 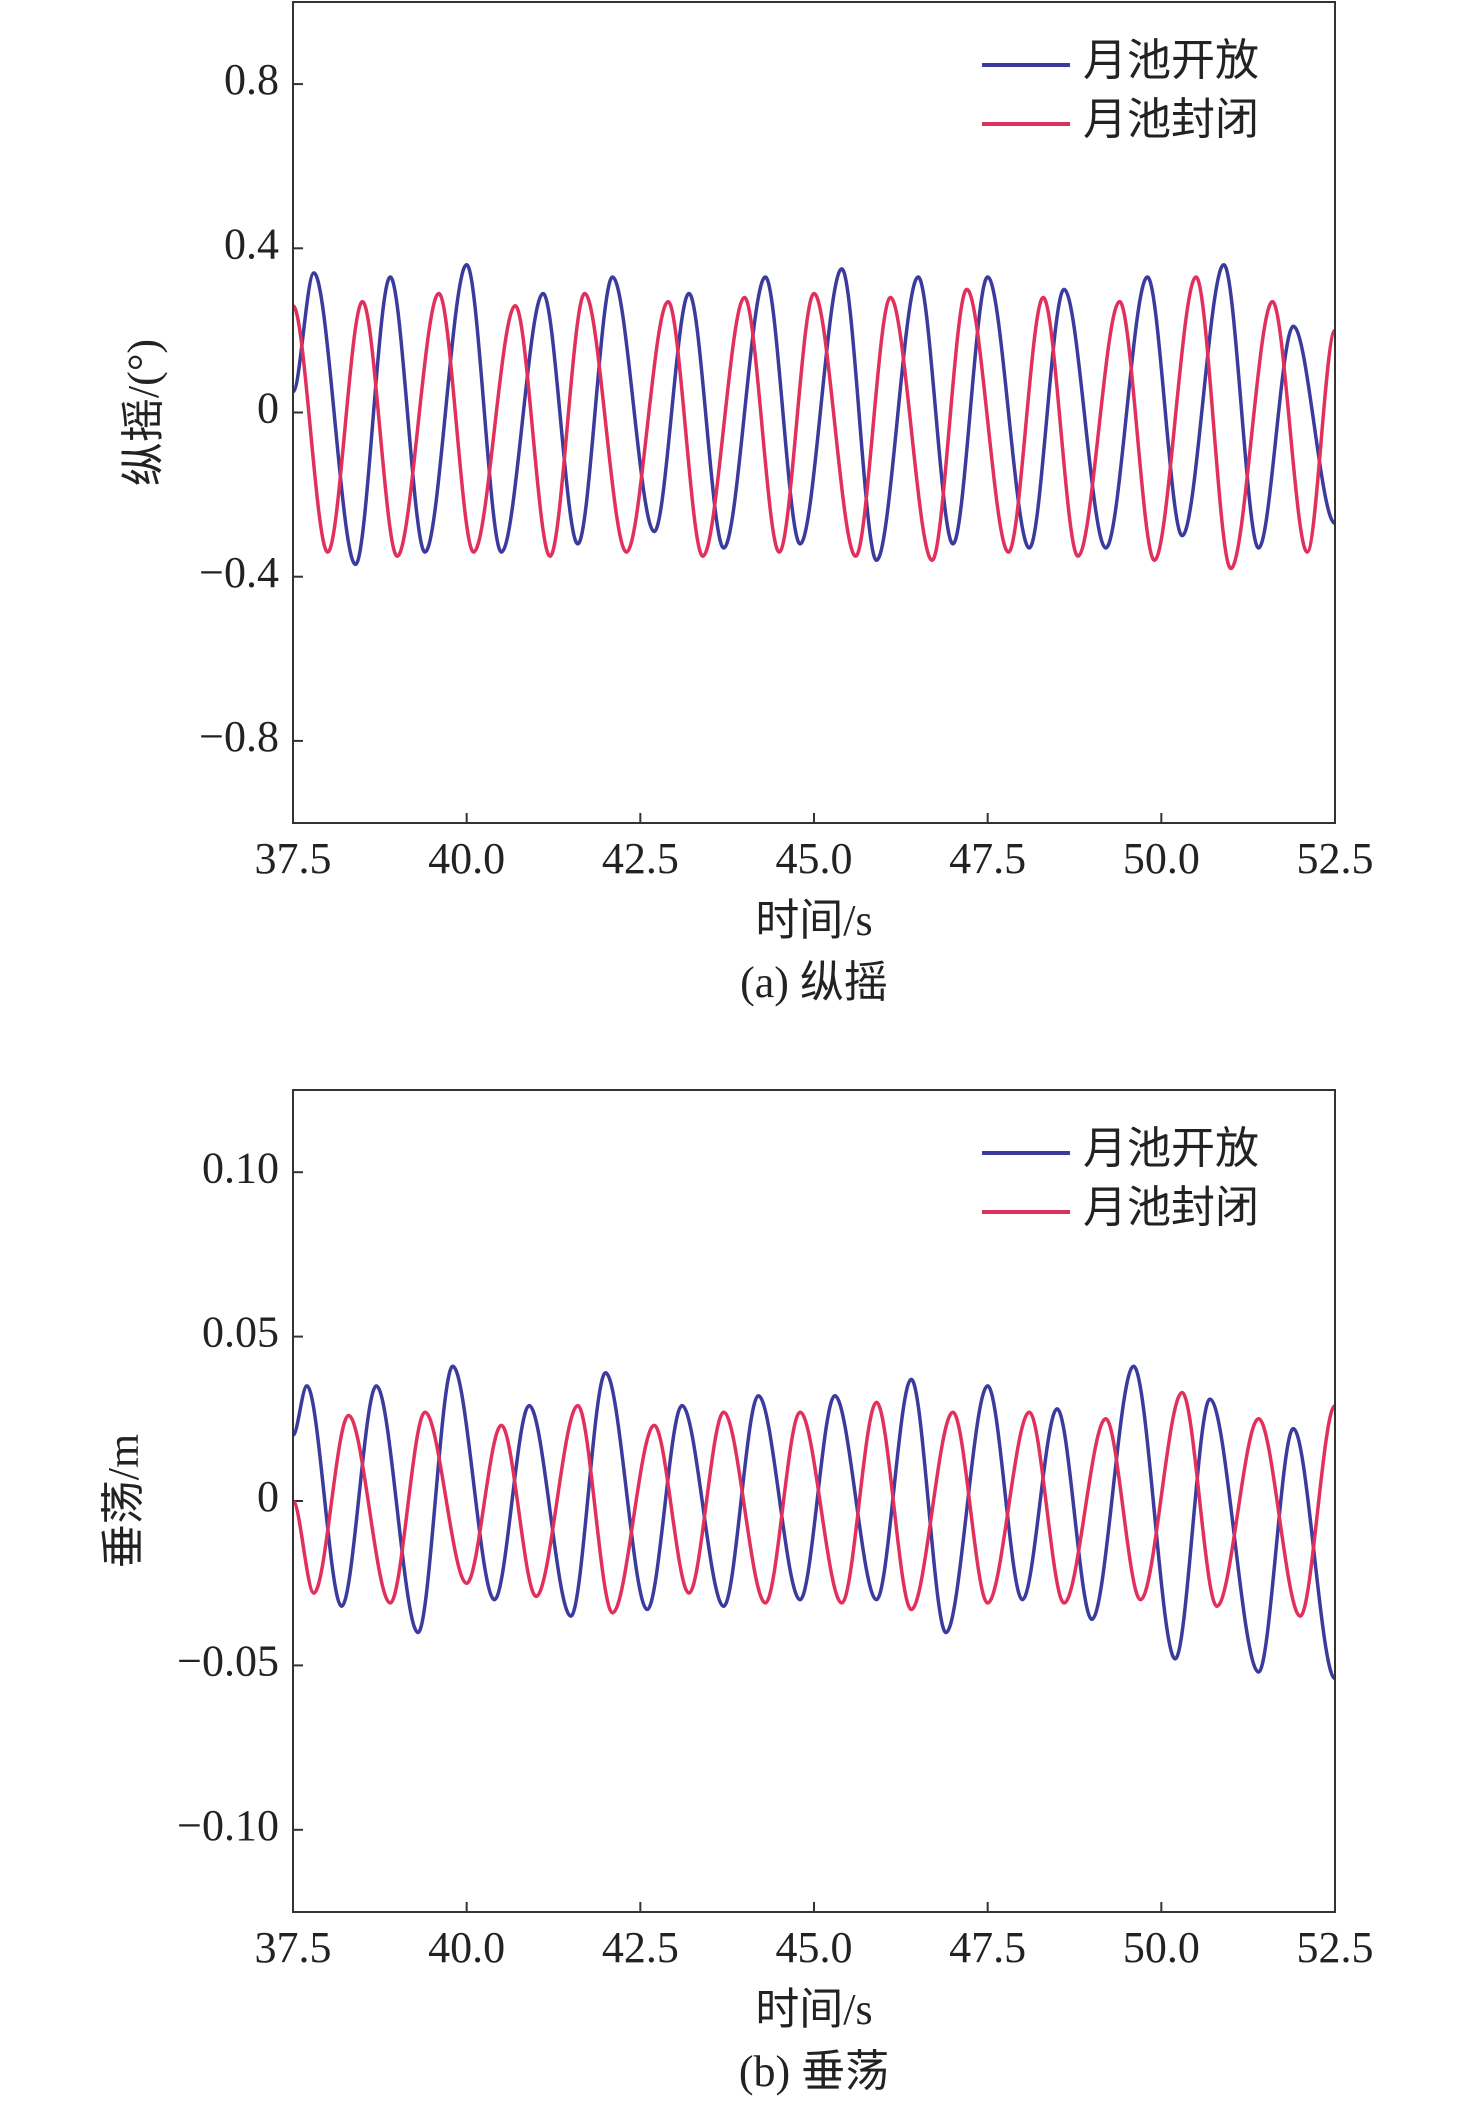 I want to click on y-tick-label: 0.4, so click(x=251, y=243).